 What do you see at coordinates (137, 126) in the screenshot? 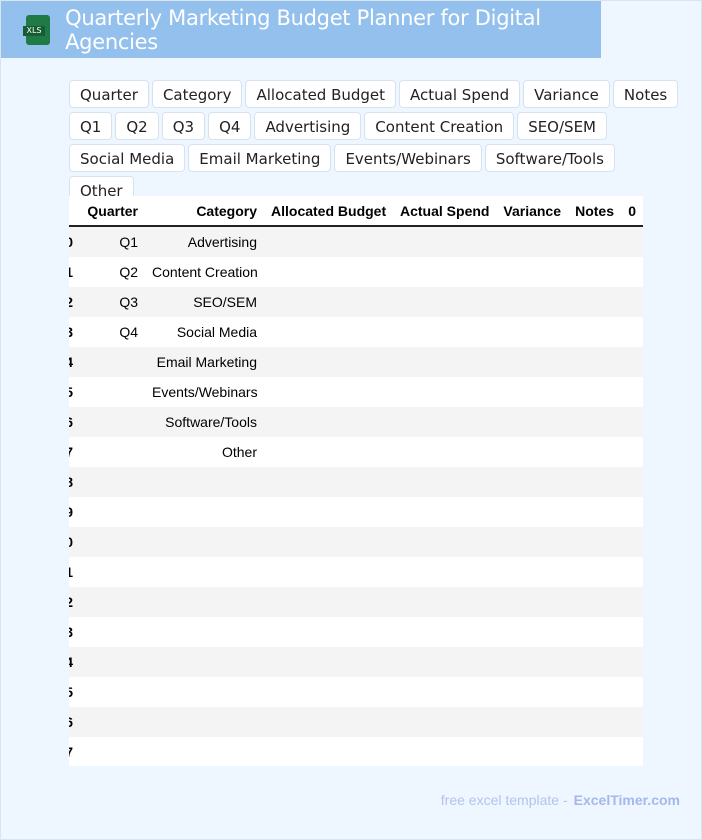
I see `tag-button: Q2` at bounding box center [137, 126].